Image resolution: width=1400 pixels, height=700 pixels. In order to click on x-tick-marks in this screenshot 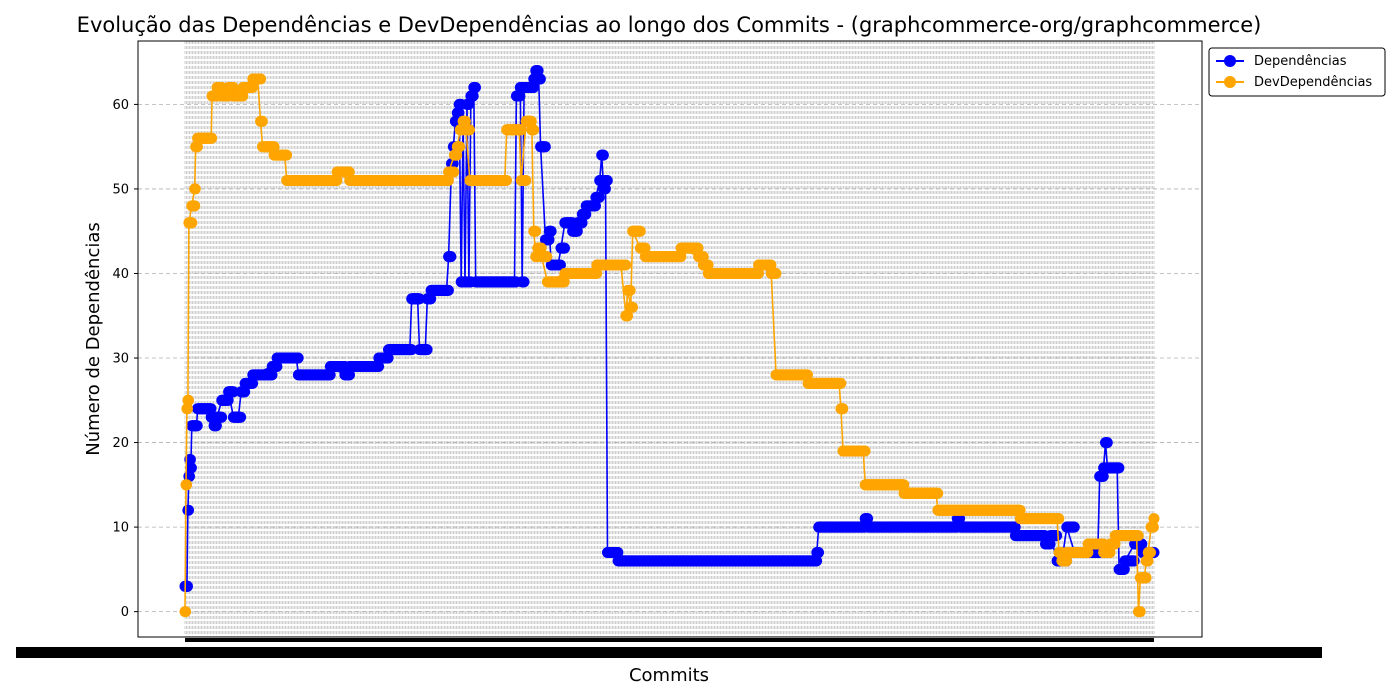, I will do `click(669, 640)`.